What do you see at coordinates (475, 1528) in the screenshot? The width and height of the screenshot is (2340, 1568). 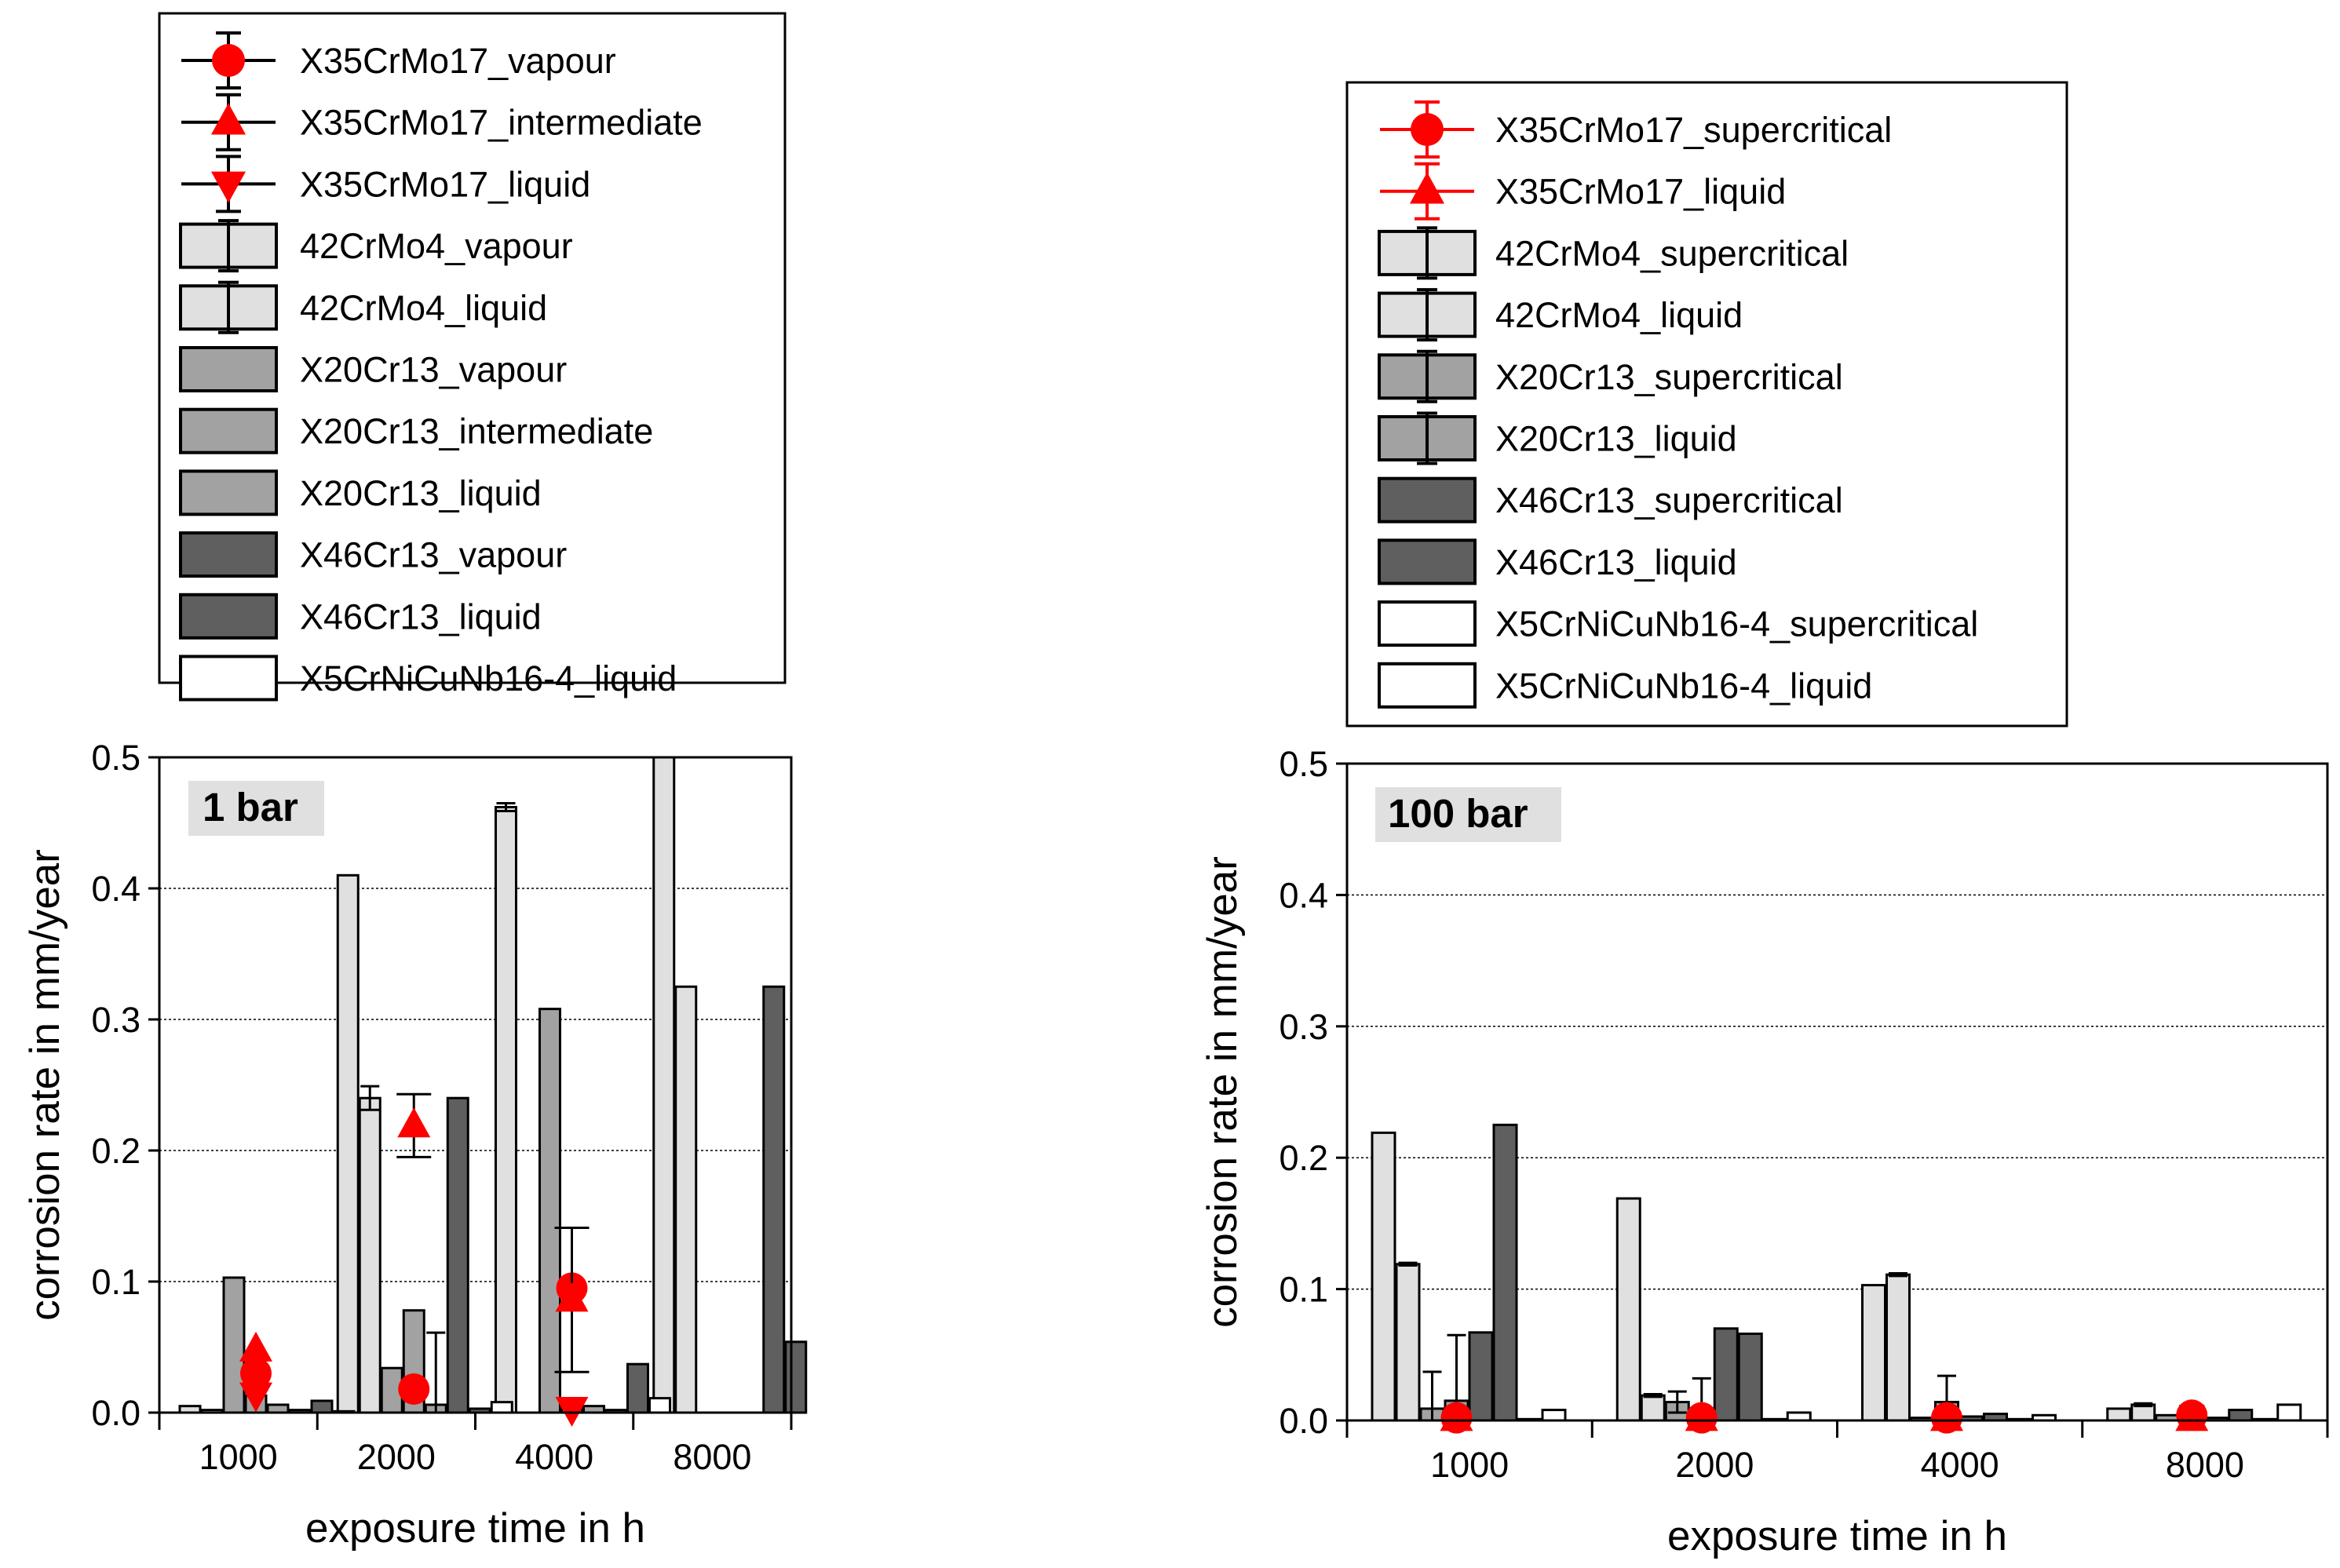 I see `x-axis-title: exposure time in h` at bounding box center [475, 1528].